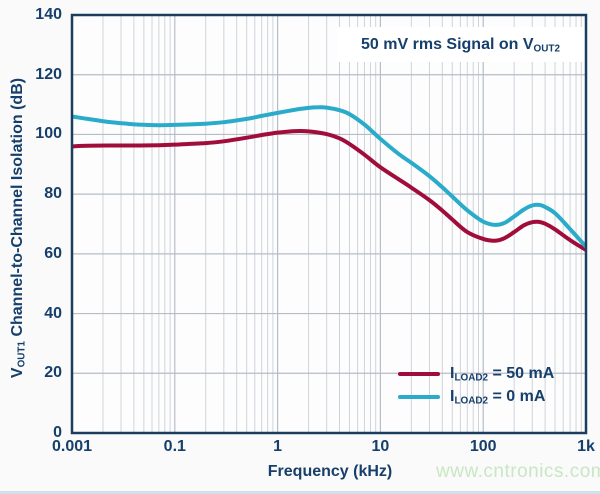 This screenshot has width=600, height=494. I want to click on x-tick-label: 0.1, so click(174, 446).